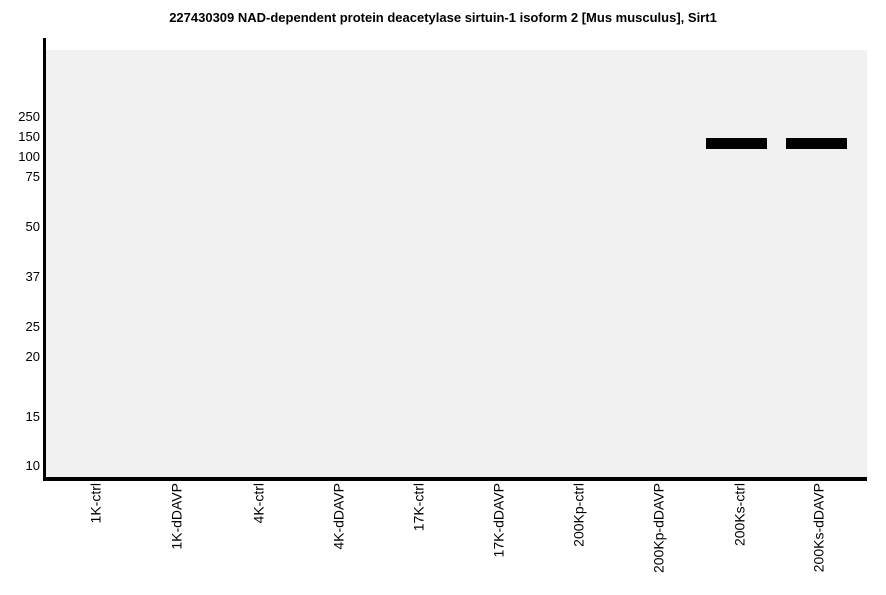  What do you see at coordinates (32, 226) in the screenshot?
I see `y-tick-label-50: 50` at bounding box center [32, 226].